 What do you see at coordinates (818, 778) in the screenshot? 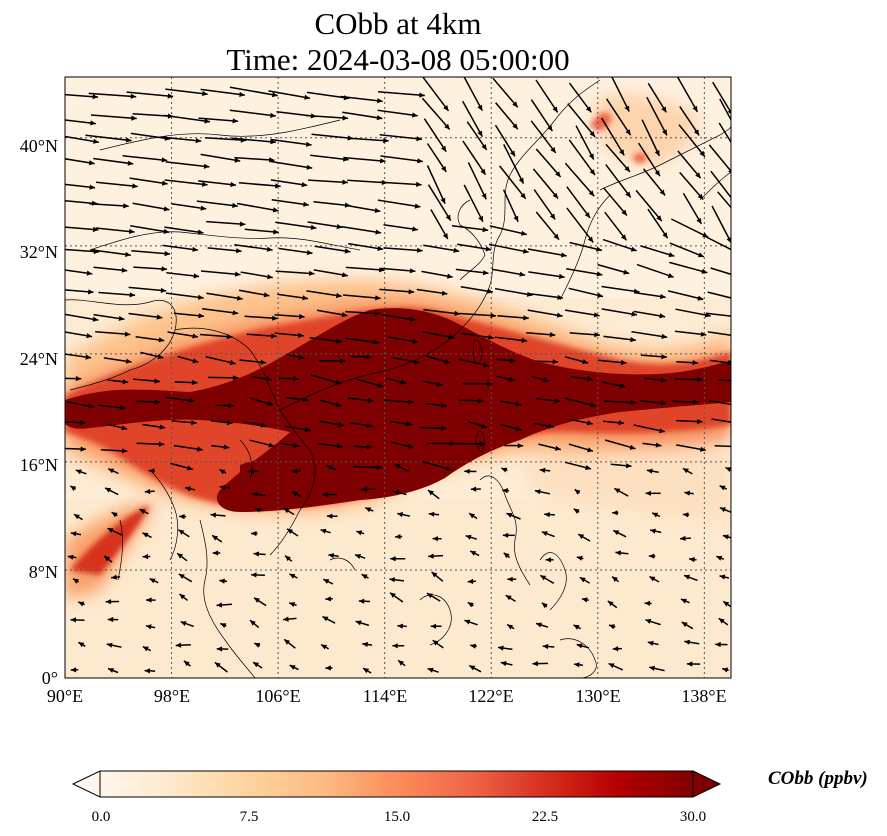
I see `colorbar-label: CObb (ppbv)` at bounding box center [818, 778].